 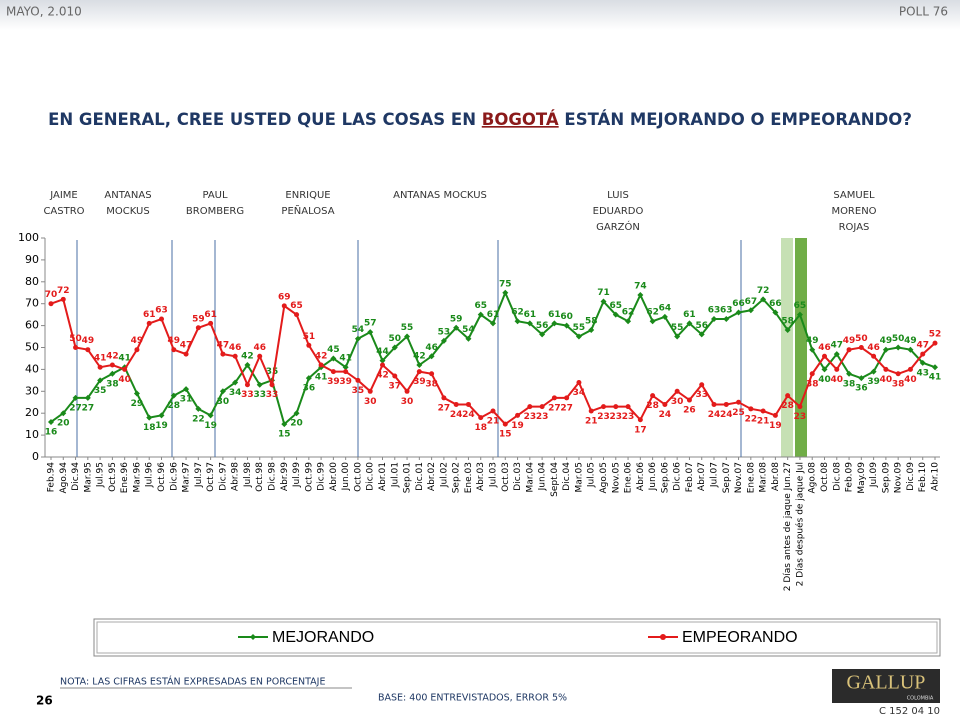 I want to click on x-tick-label: Oct.97, so click(x=211, y=477).